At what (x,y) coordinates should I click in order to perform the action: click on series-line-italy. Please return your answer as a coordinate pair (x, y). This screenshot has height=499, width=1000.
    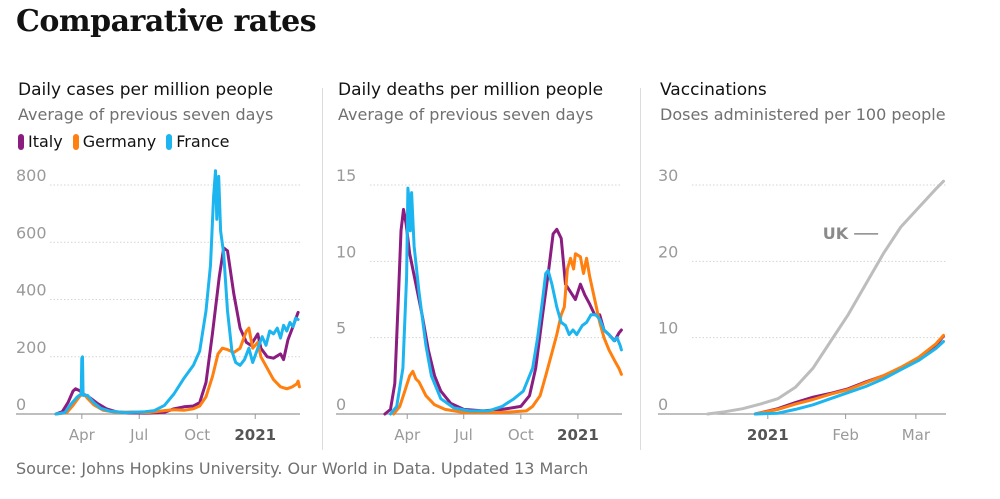
    Looking at the image, I should click on (849, 375).